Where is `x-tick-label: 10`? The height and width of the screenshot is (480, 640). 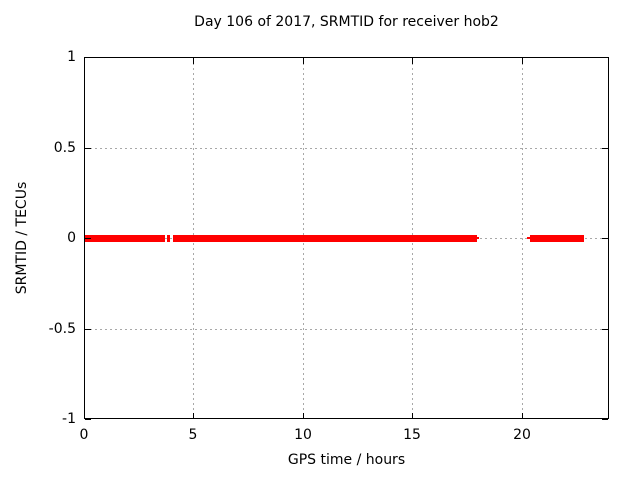
x-tick-label: 10 is located at coordinates (303, 435).